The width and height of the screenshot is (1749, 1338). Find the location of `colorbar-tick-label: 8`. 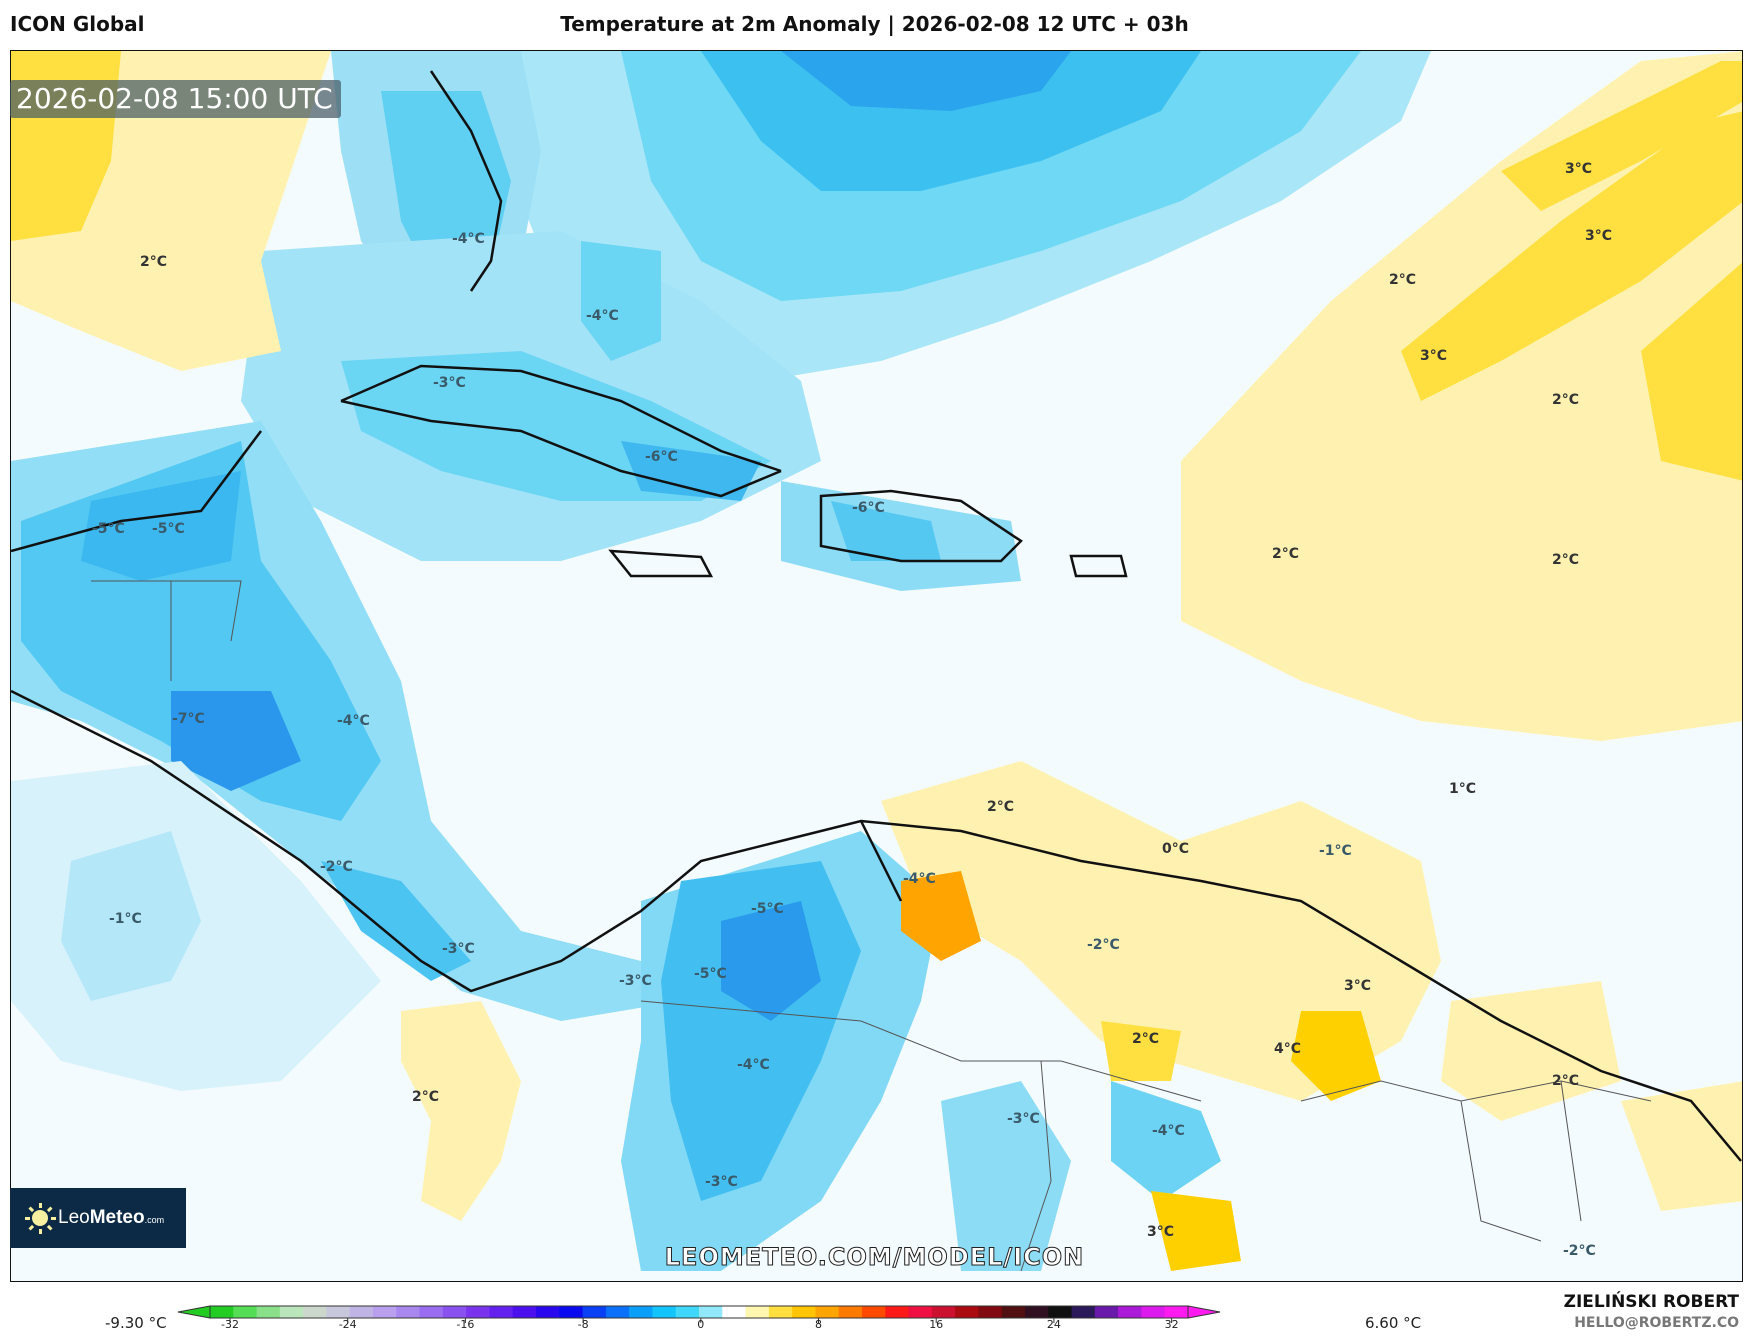

colorbar-tick-label: 8 is located at coordinates (818, 1324).